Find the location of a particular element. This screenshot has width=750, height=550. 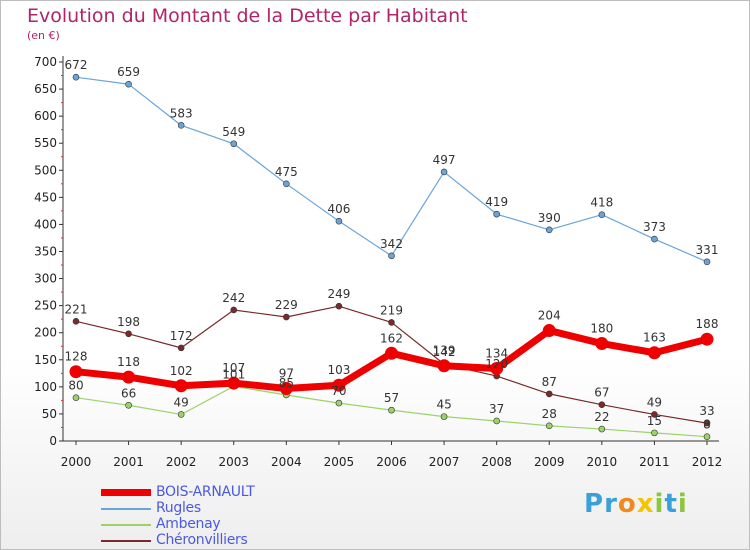

legend-label: Ambenay is located at coordinates (188, 524).